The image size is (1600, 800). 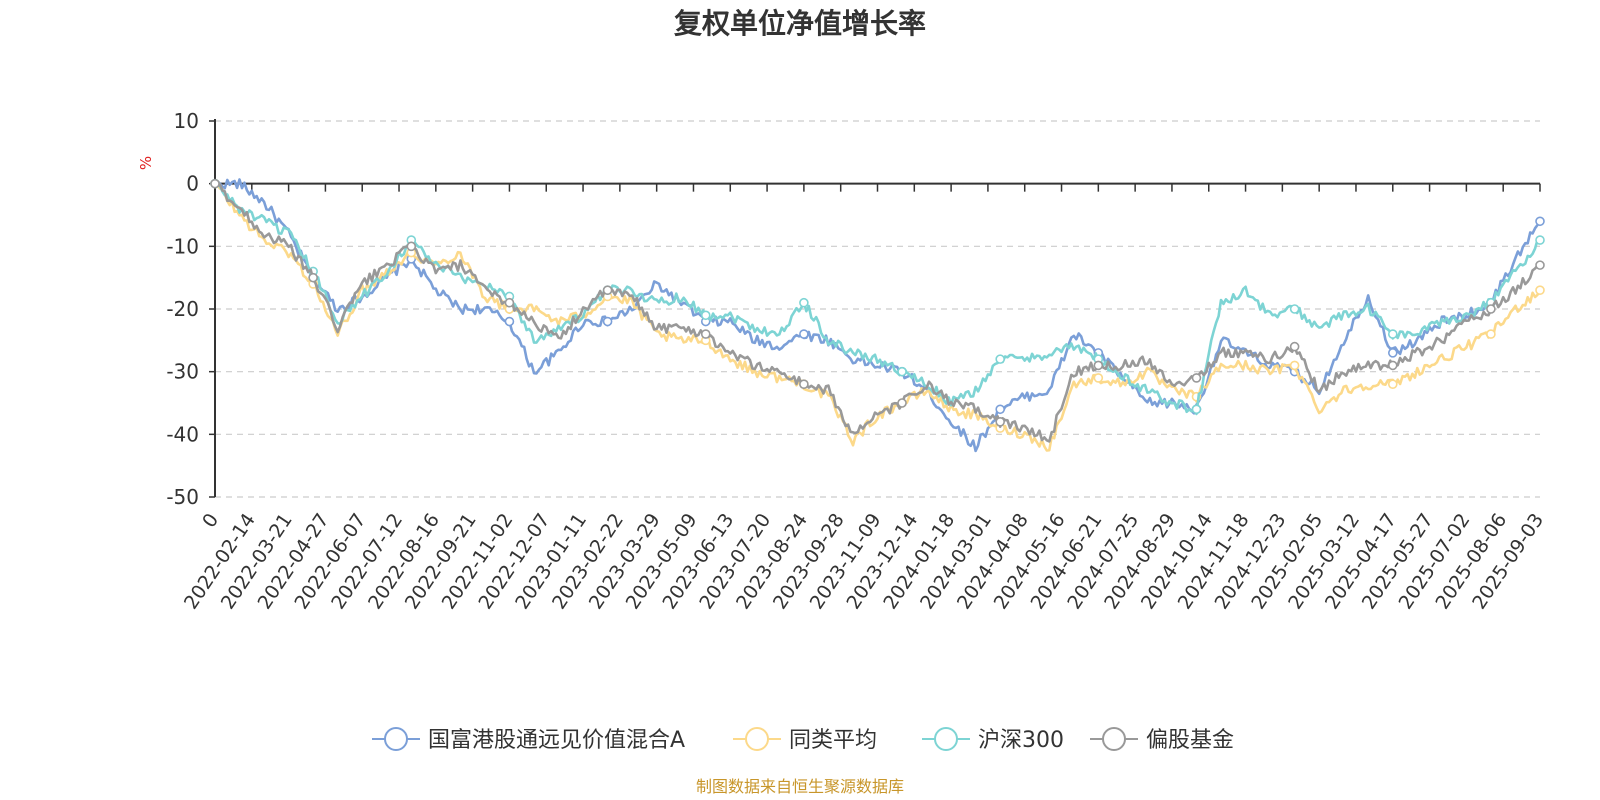 I want to click on y-tick-label: -50, so click(x=182, y=497).